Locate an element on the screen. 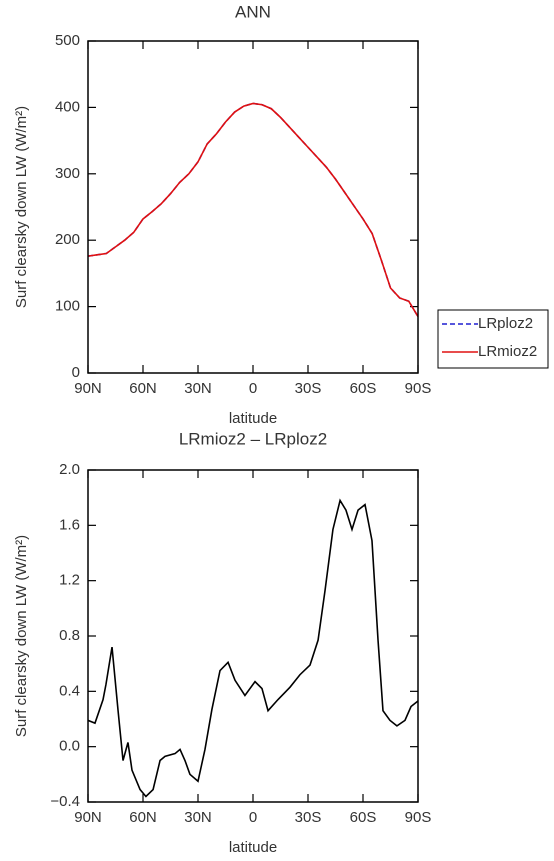 The image size is (554, 861). y-tick-label: −0.4 is located at coordinates (65, 801).